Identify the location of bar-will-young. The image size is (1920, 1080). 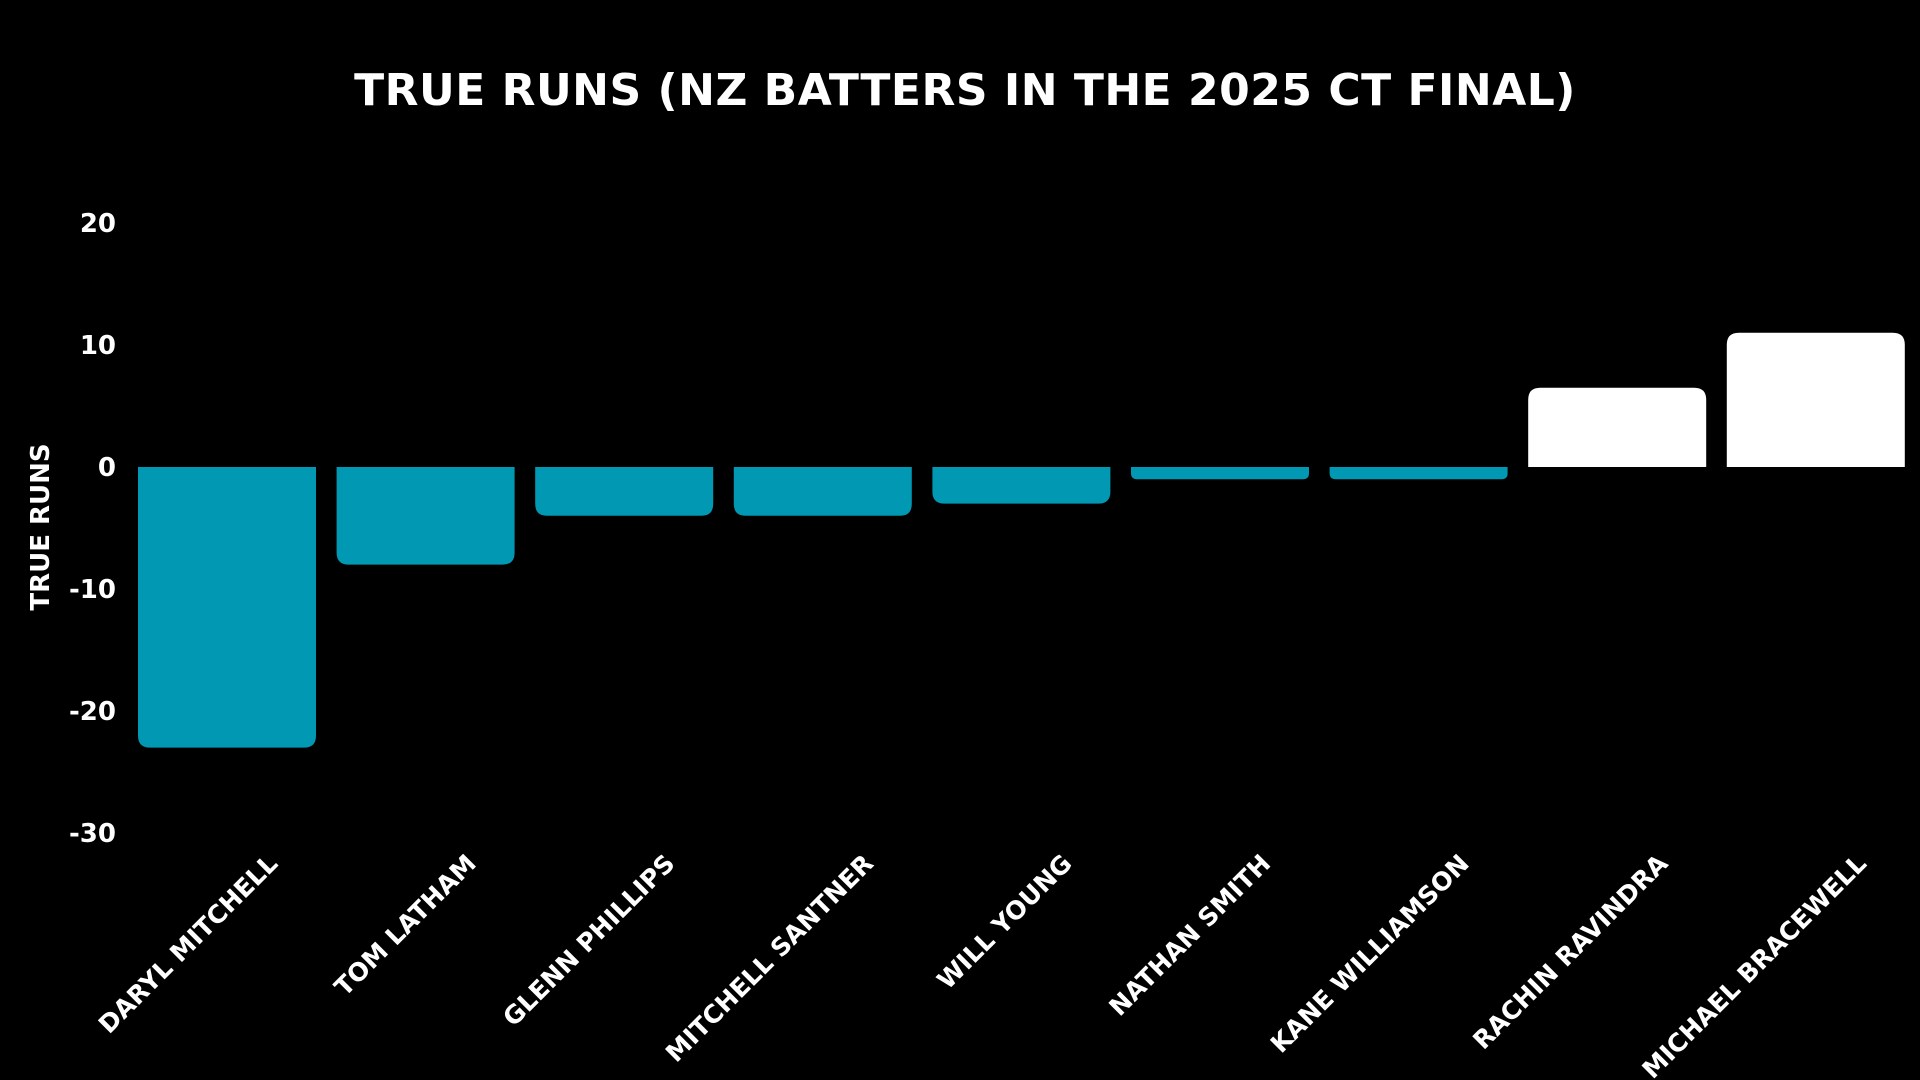
(1021, 485).